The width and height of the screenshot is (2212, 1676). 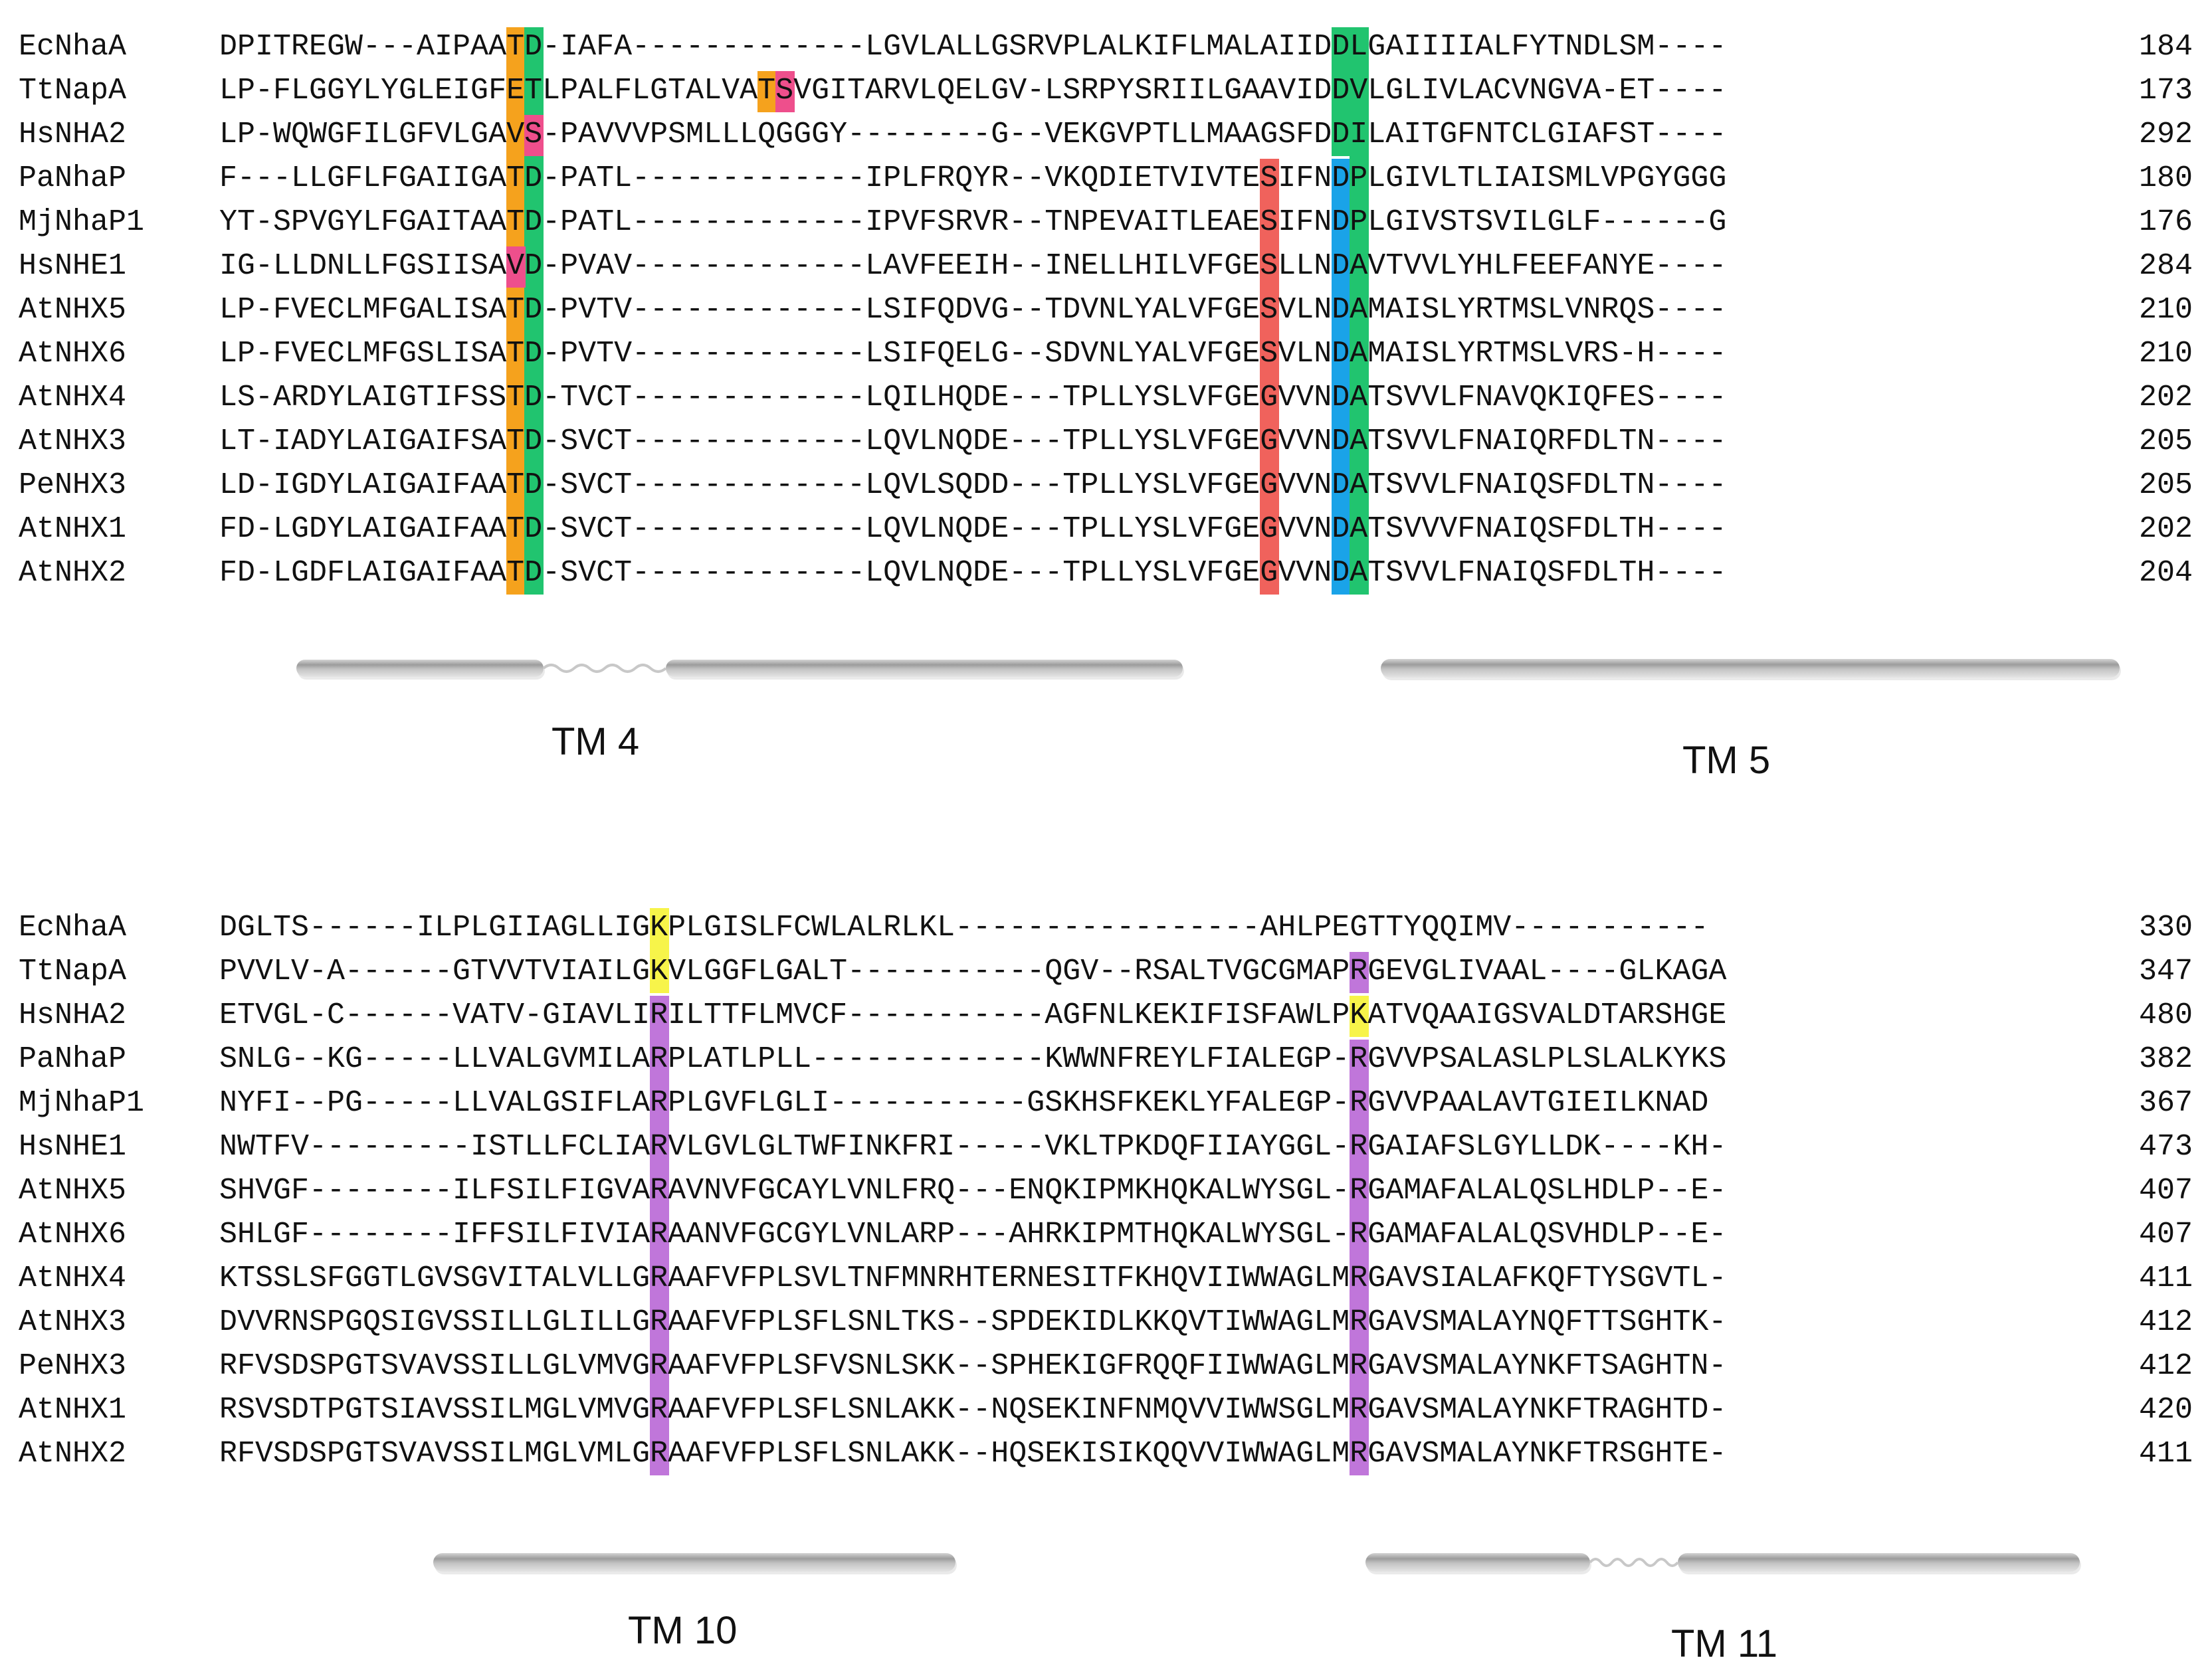 What do you see at coordinates (2166, 1322) in the screenshot?
I see `residue-position: 412` at bounding box center [2166, 1322].